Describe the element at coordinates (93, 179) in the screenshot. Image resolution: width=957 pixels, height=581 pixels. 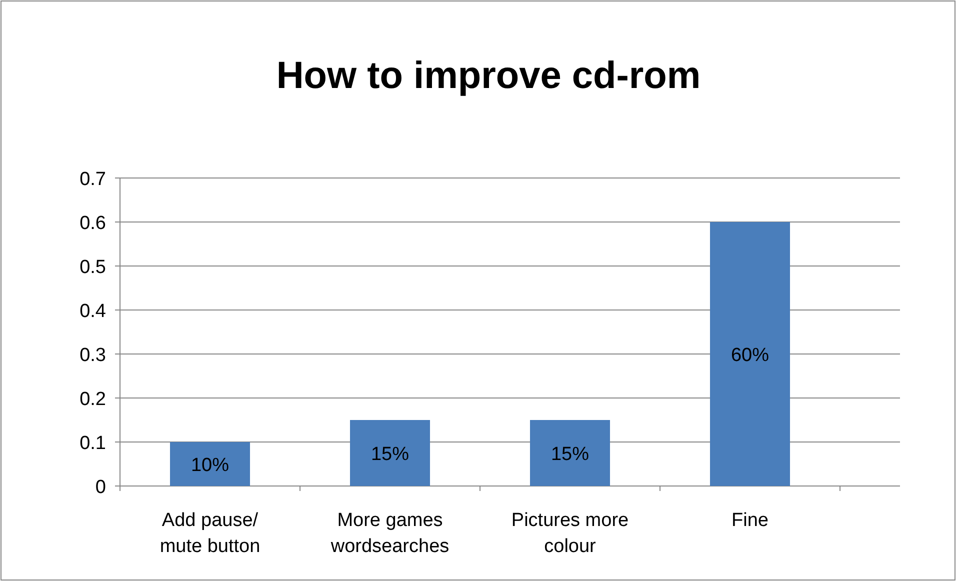
I see `y-tick-label: 0.7` at that location.